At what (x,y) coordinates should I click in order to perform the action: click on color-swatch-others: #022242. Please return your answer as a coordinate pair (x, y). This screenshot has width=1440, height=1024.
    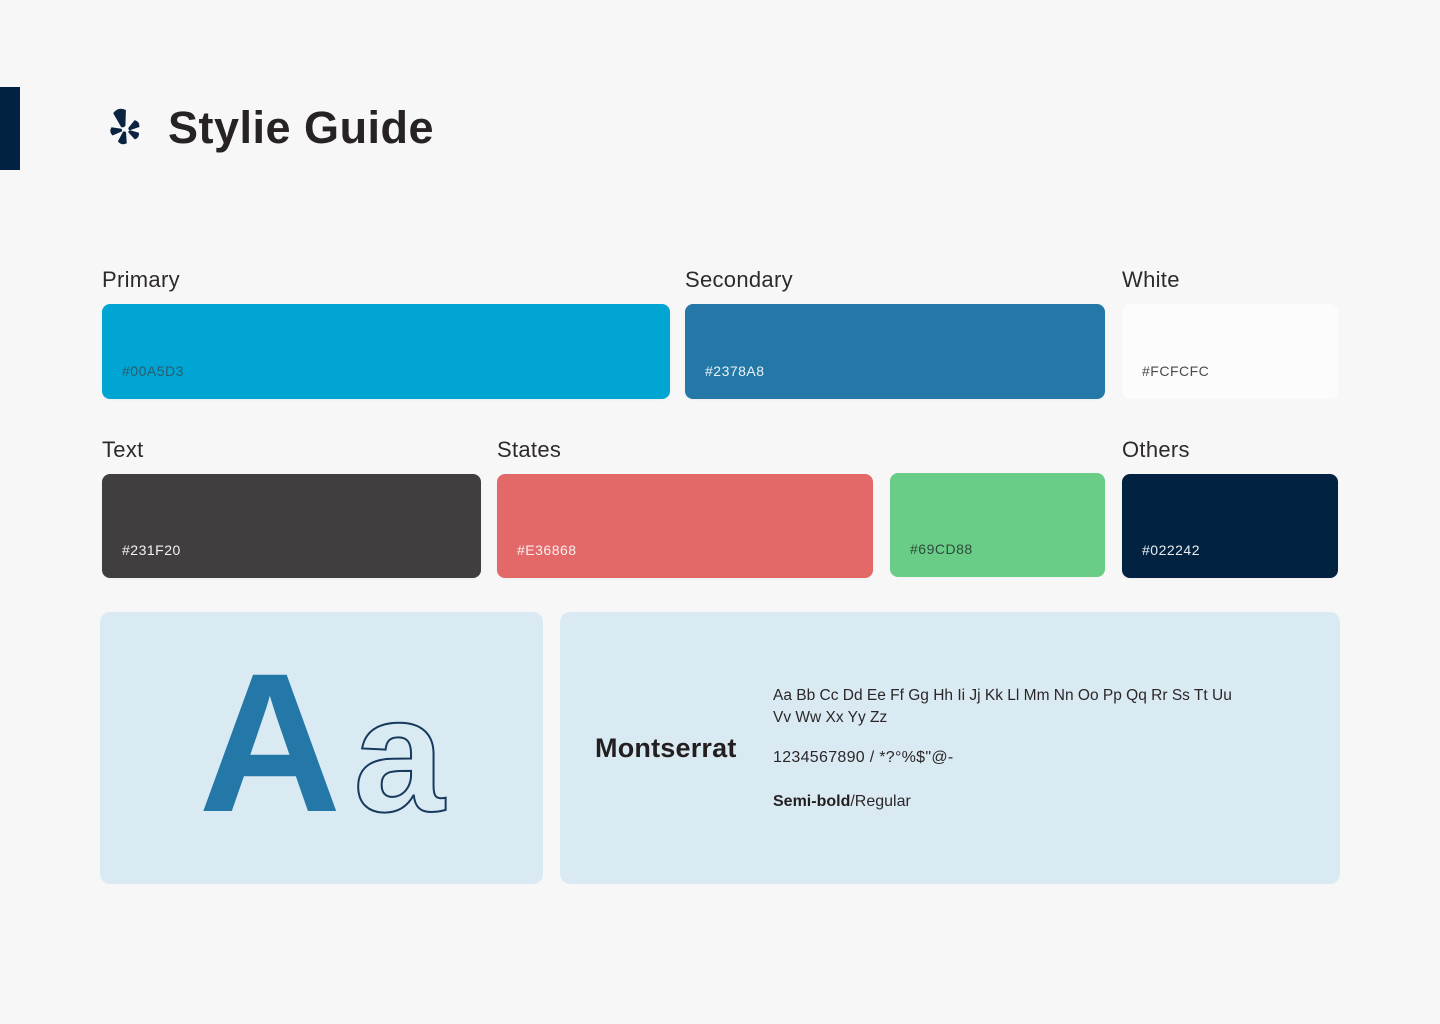
    Looking at the image, I should click on (1230, 526).